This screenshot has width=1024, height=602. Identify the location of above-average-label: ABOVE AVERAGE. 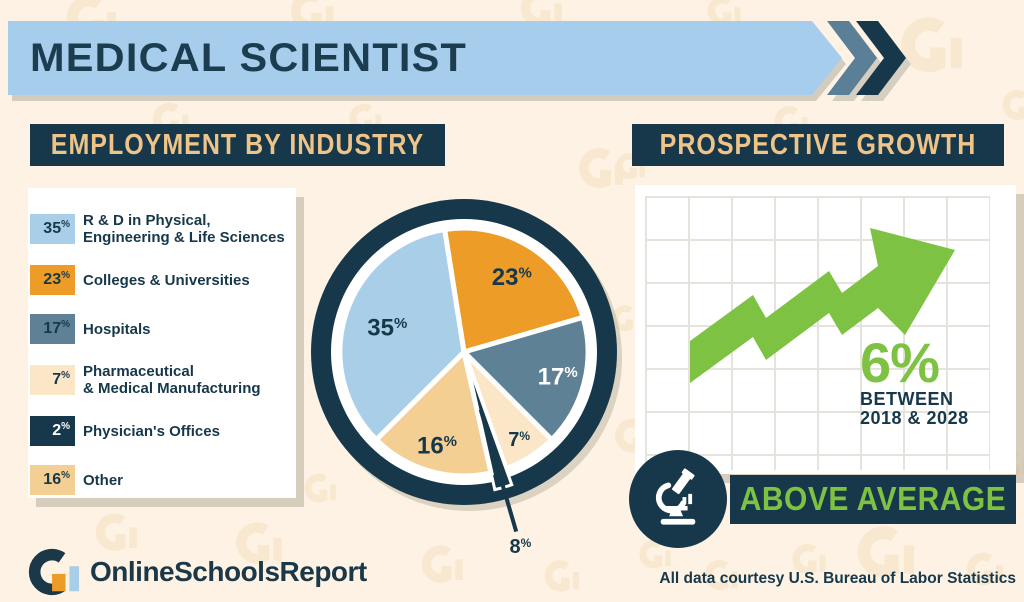
(873, 499).